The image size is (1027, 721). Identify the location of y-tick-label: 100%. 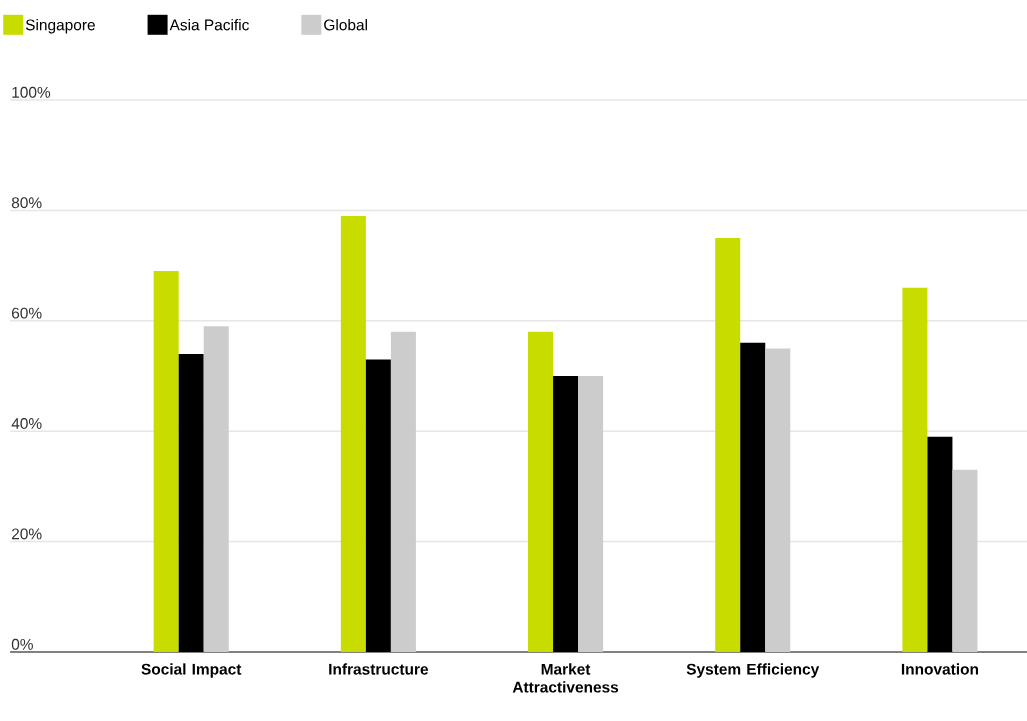
(31, 92).